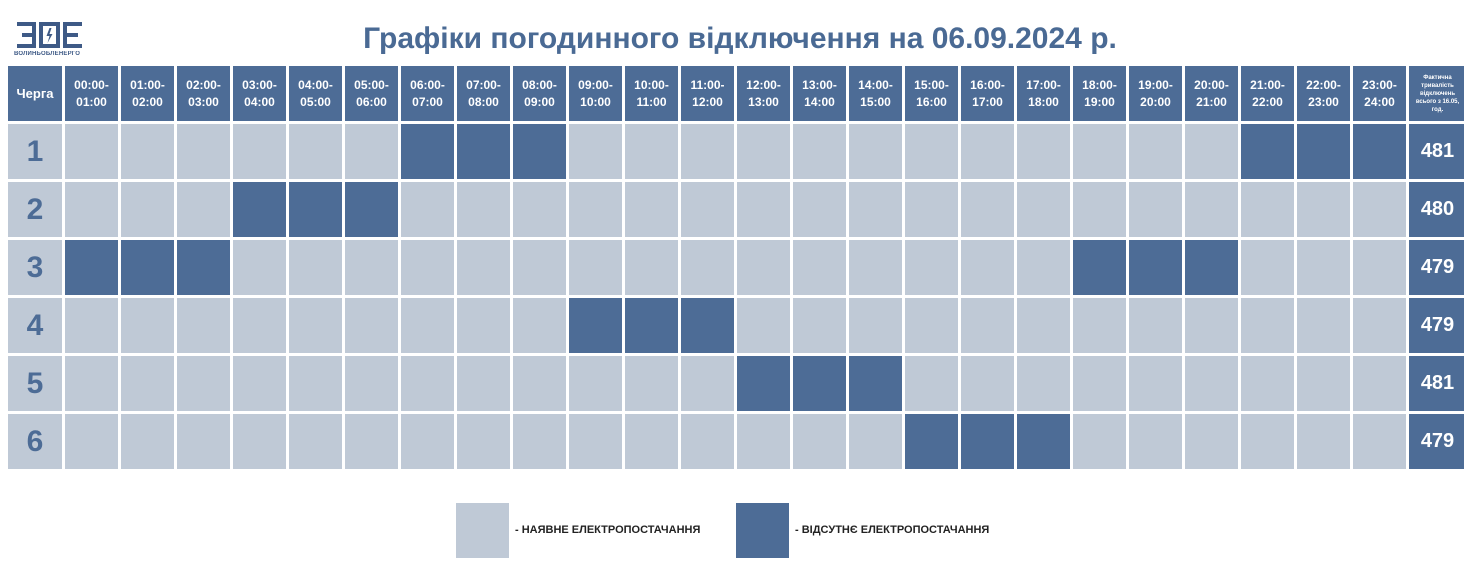 This screenshot has width=1464, height=583. What do you see at coordinates (91, 93) in the screenshot?
I see `hour-column-header: 00:00- 01:00` at bounding box center [91, 93].